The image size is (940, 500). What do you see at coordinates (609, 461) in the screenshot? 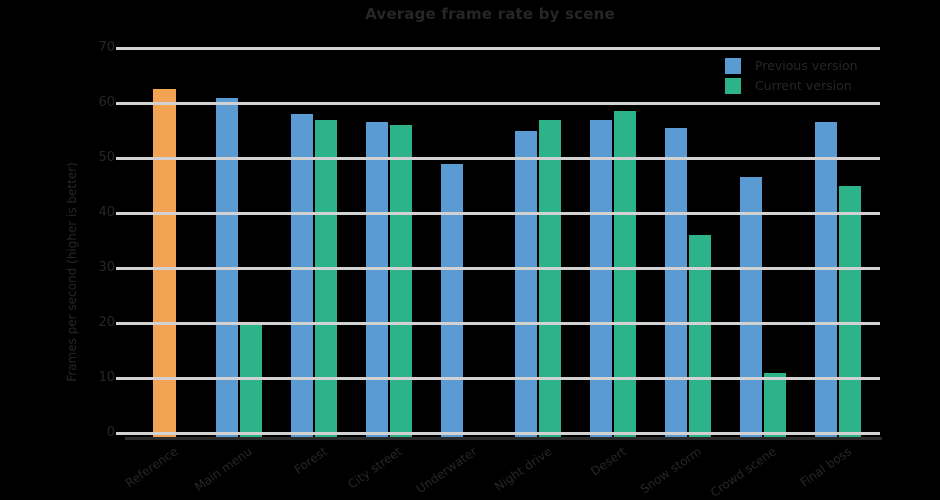
I see `x-tick-label: Desert` at bounding box center [609, 461].